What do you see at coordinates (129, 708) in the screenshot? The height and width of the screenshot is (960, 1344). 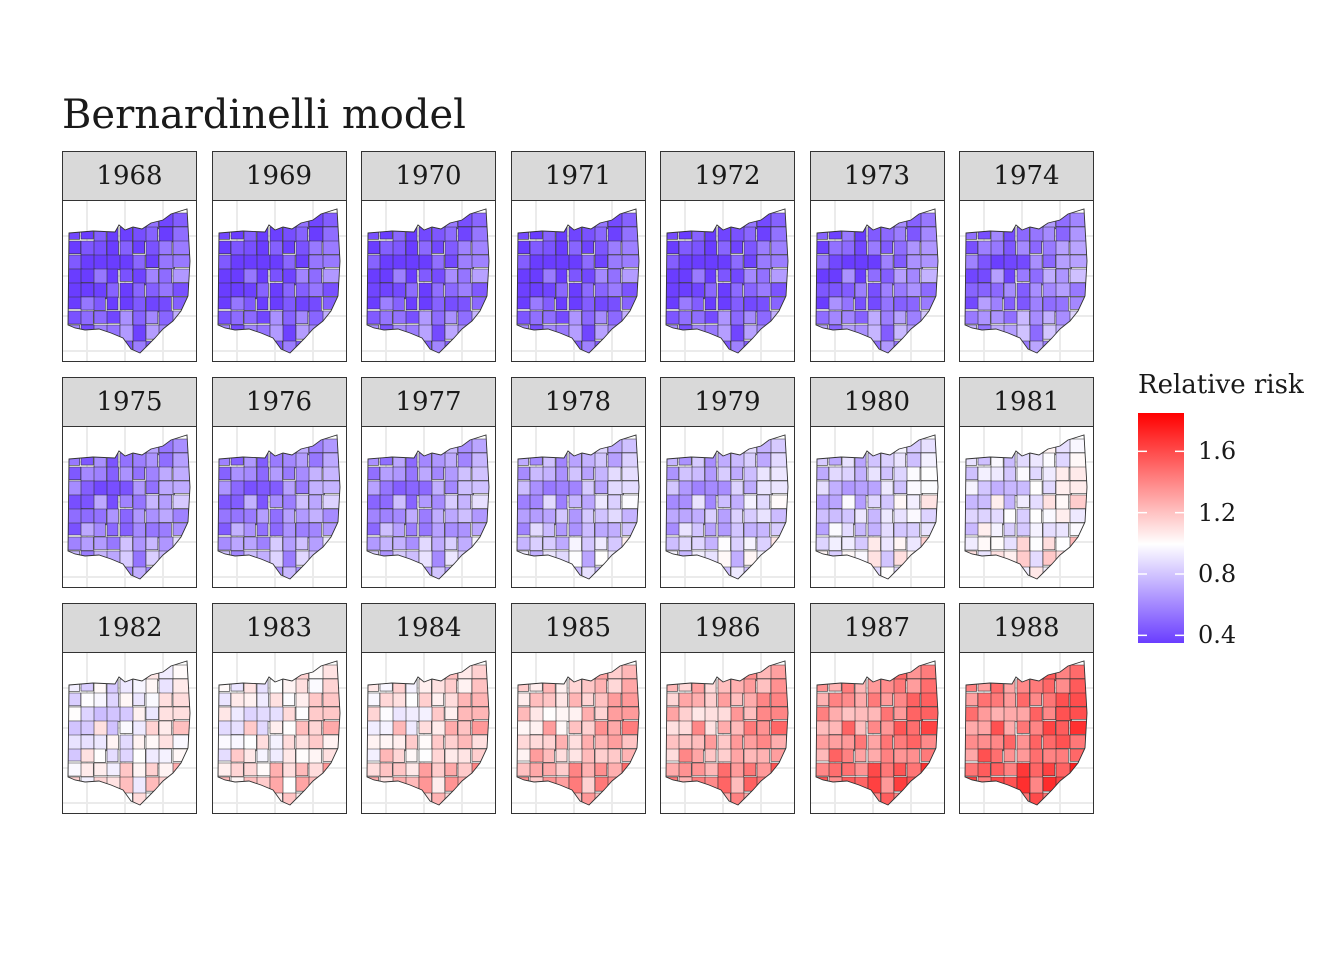 I see `facet-panel: 1982` at bounding box center [129, 708].